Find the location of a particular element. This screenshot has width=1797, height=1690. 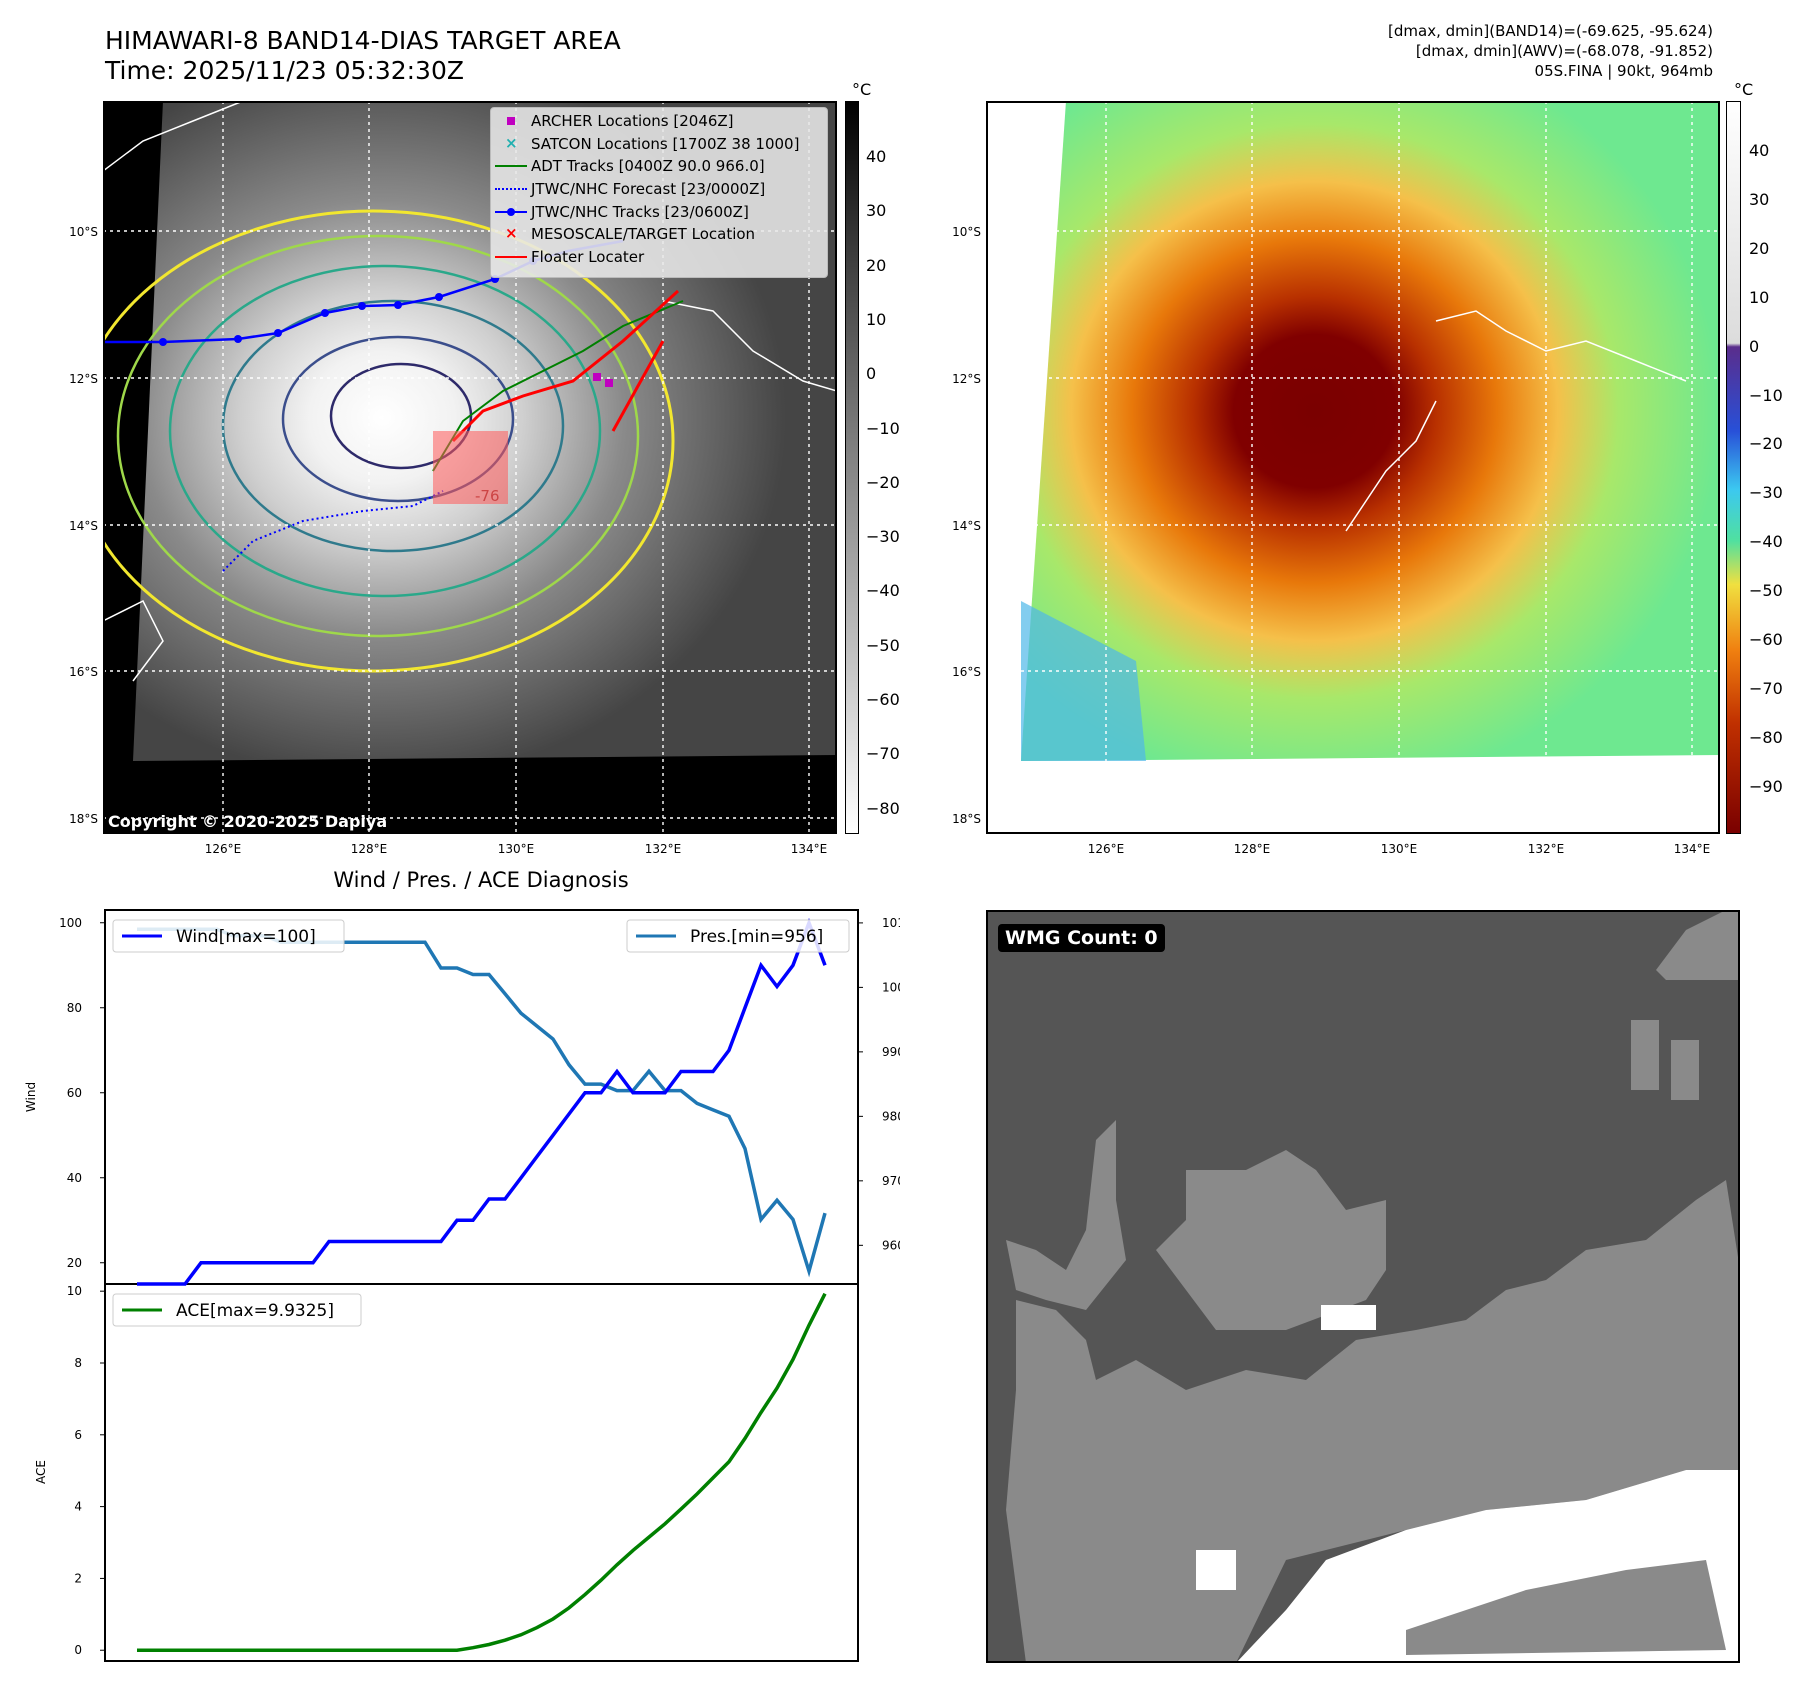

pressure-tick-label: 1000 is located at coordinates (891, 987).